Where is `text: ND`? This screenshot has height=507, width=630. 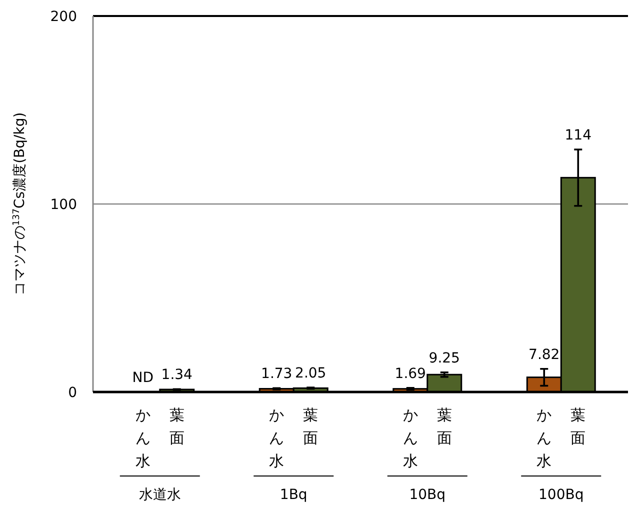
text: ND is located at coordinates (143, 378).